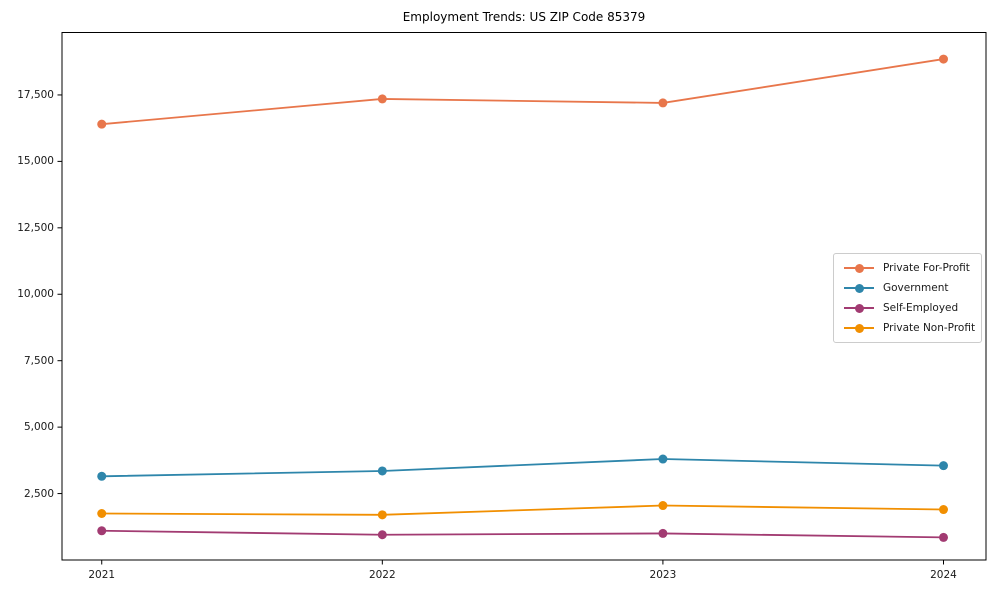 Image resolution: width=1000 pixels, height=600 pixels. What do you see at coordinates (382, 515) in the screenshot?
I see `data-point-private-non-profit-2022` at bounding box center [382, 515].